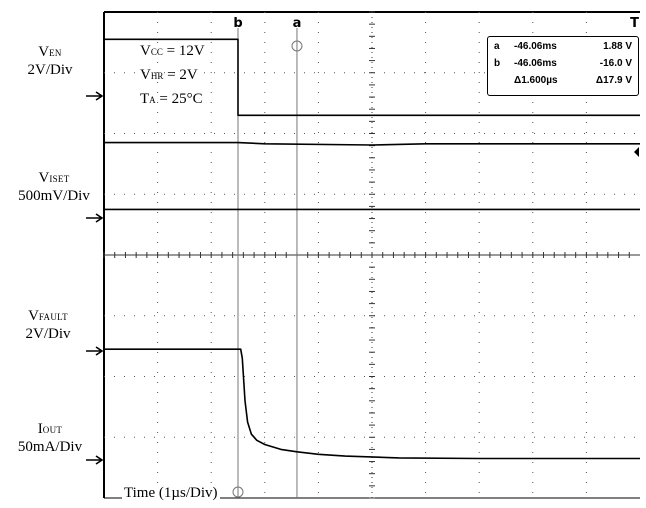 The width and height of the screenshot is (646, 508). I want to click on cursor-b-top-marker: b, so click(237, 23).